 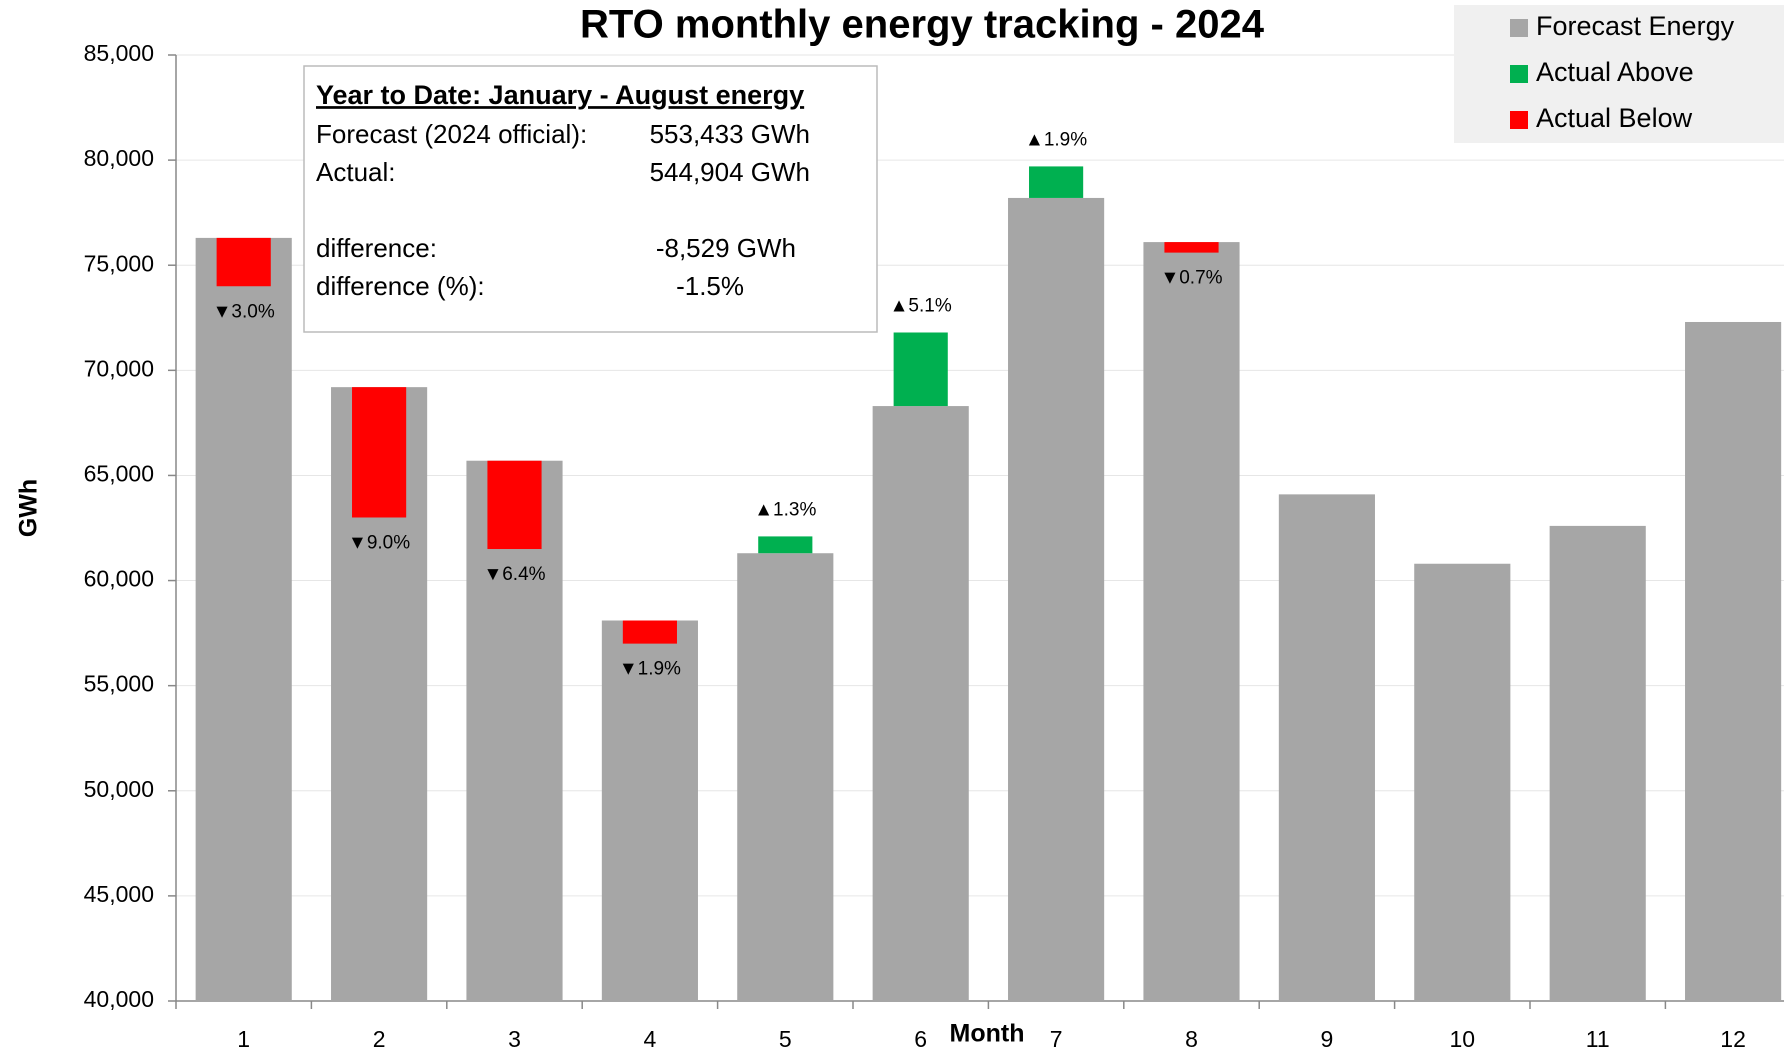 I want to click on annotation-label: difference:, so click(x=376, y=248).